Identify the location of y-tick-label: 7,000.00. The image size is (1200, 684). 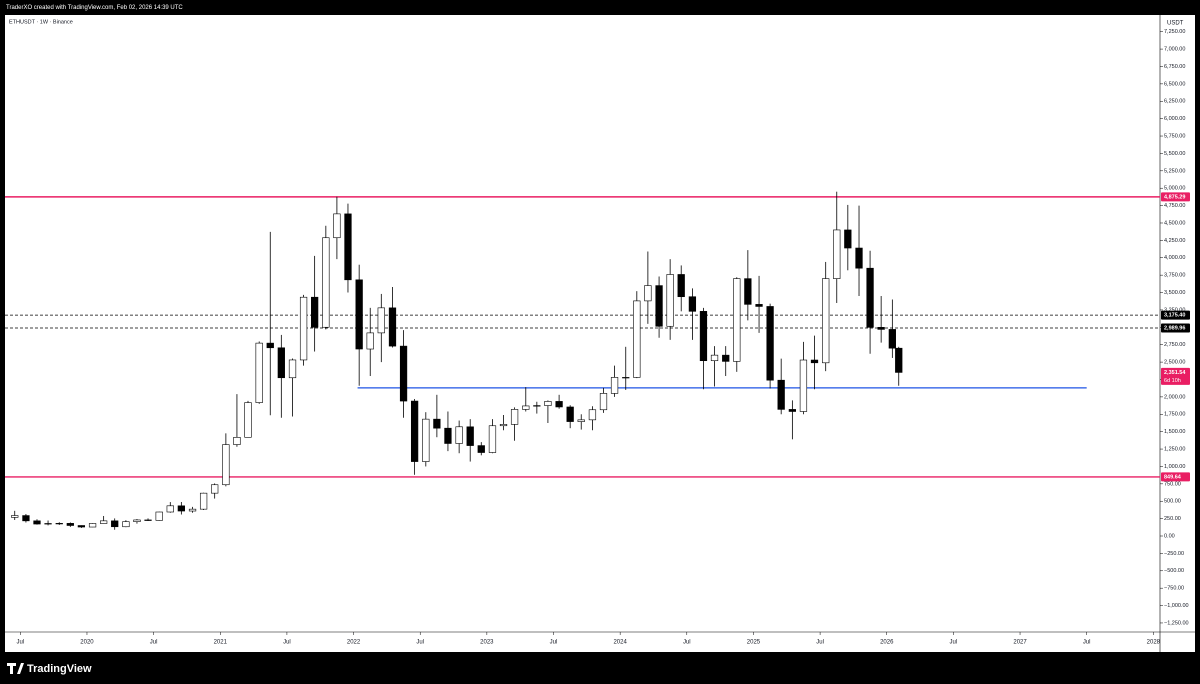
(1174, 50).